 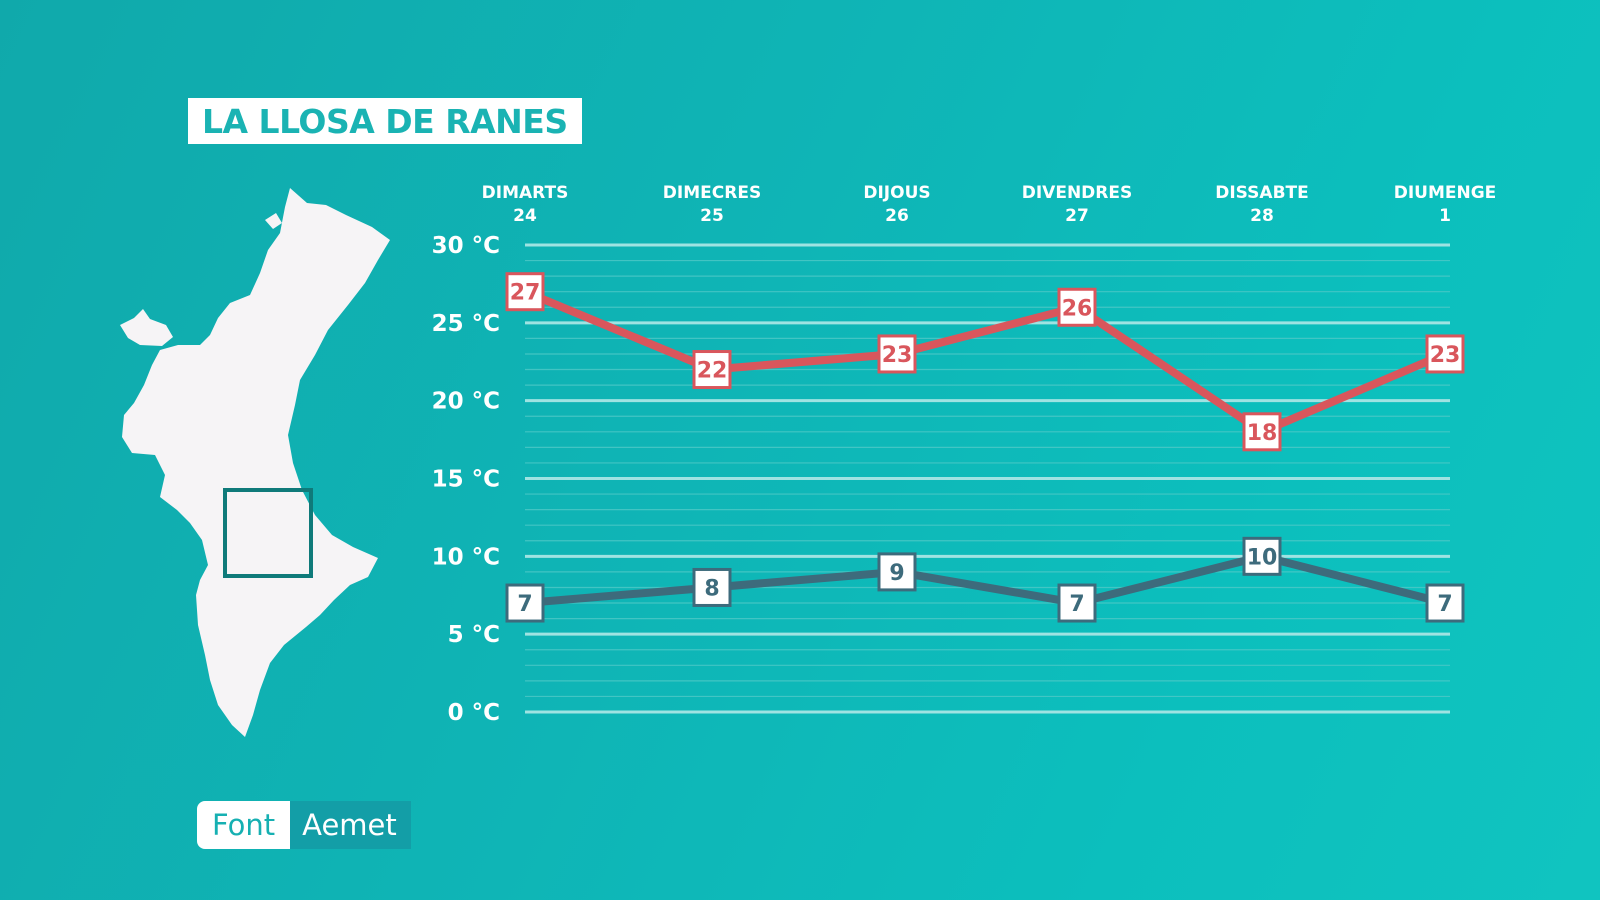 I want to click on x-day-label: DISSABTE, so click(x=1261, y=193).